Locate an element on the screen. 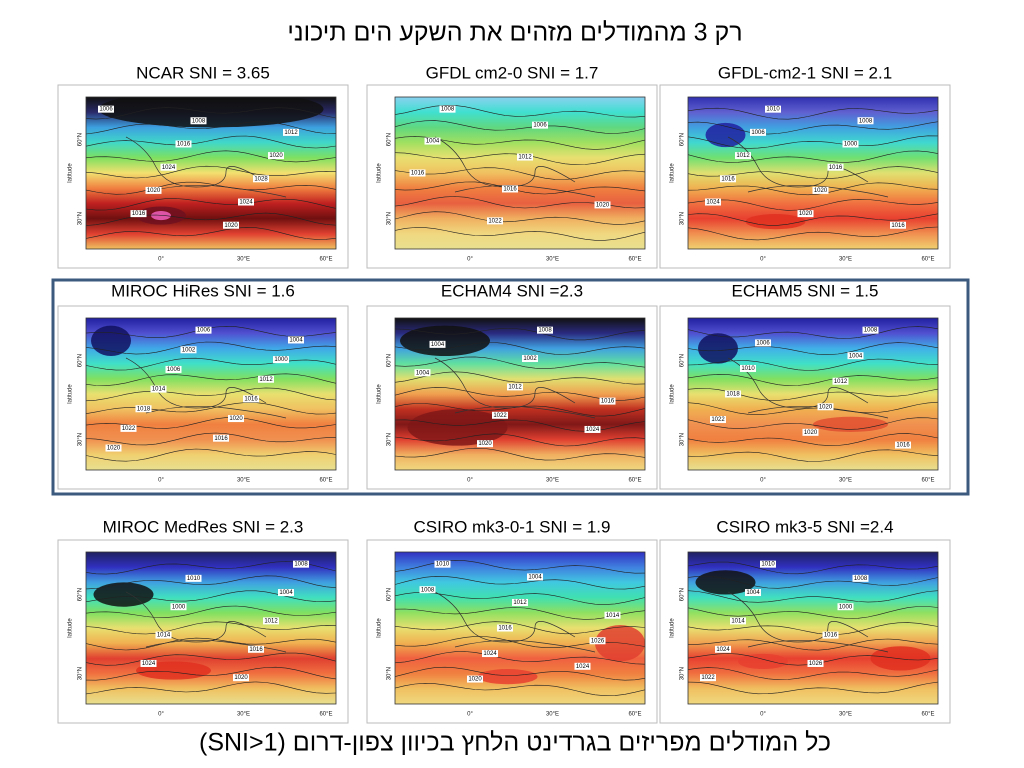  contour-label: 1014 is located at coordinates (164, 636).